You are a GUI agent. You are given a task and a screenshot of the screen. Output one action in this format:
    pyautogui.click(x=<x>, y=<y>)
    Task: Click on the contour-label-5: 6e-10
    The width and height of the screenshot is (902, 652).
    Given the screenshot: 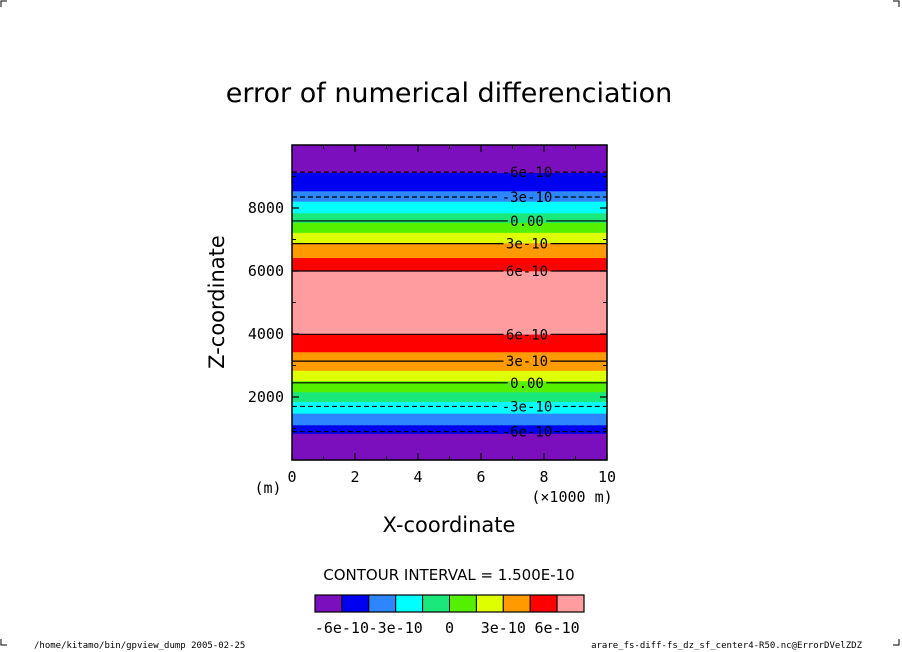 What is the action you would take?
    pyautogui.click(x=527, y=272)
    